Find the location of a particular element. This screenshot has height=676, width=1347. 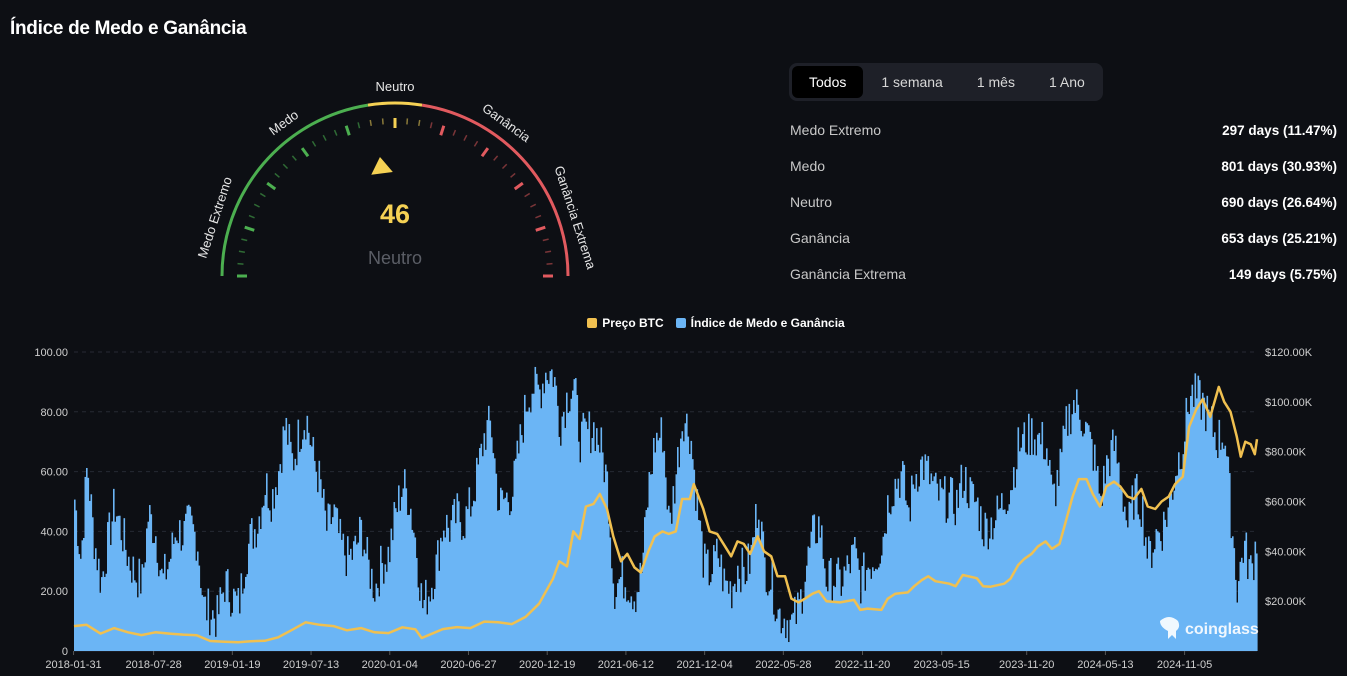

tab-todos: Todos is located at coordinates (828, 82).